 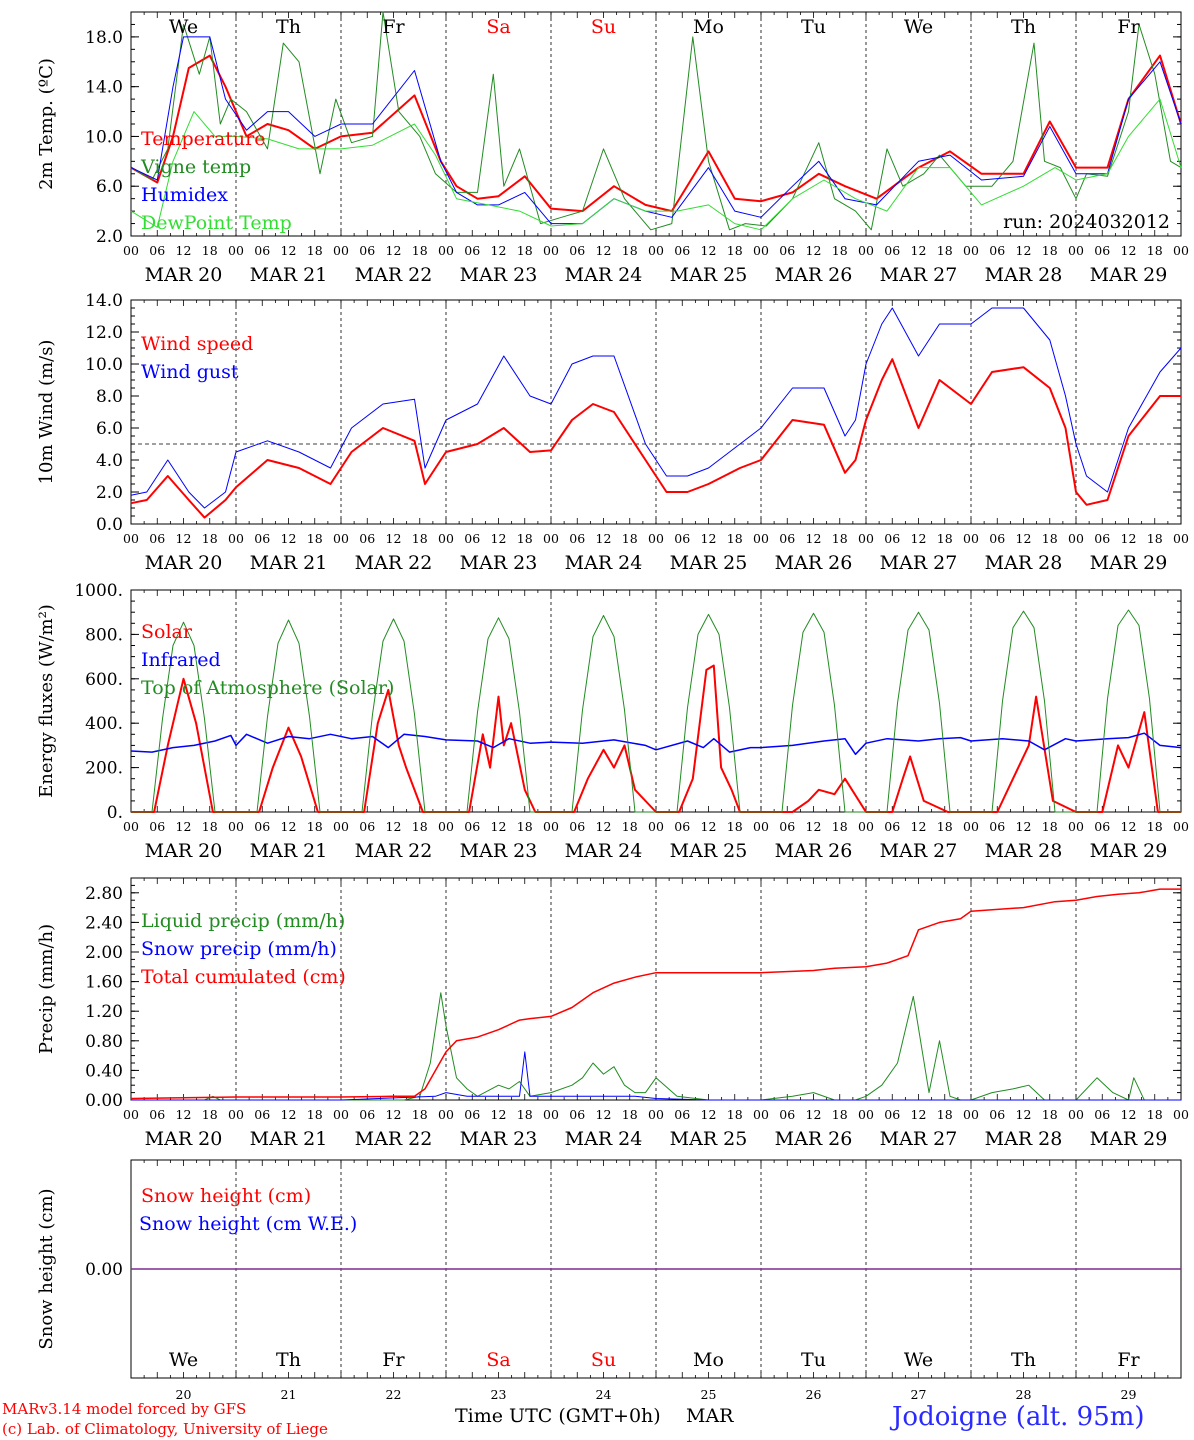 What do you see at coordinates (1024, 1139) in the screenshot?
I see `date-label: MAR 28` at bounding box center [1024, 1139].